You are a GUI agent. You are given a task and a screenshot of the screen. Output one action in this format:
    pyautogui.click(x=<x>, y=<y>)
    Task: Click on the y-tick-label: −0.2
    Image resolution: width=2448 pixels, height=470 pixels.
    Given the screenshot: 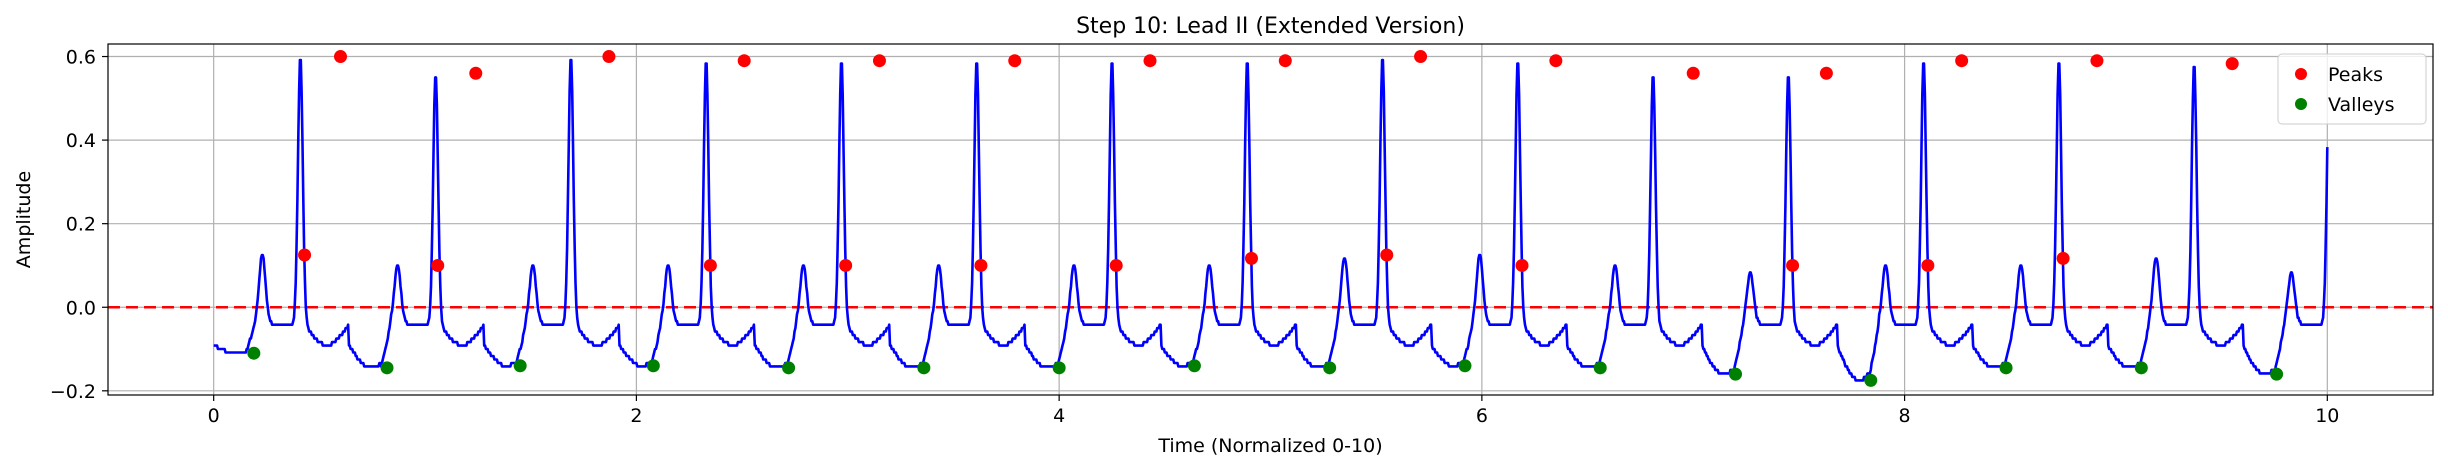 What is the action you would take?
    pyautogui.click(x=73, y=392)
    